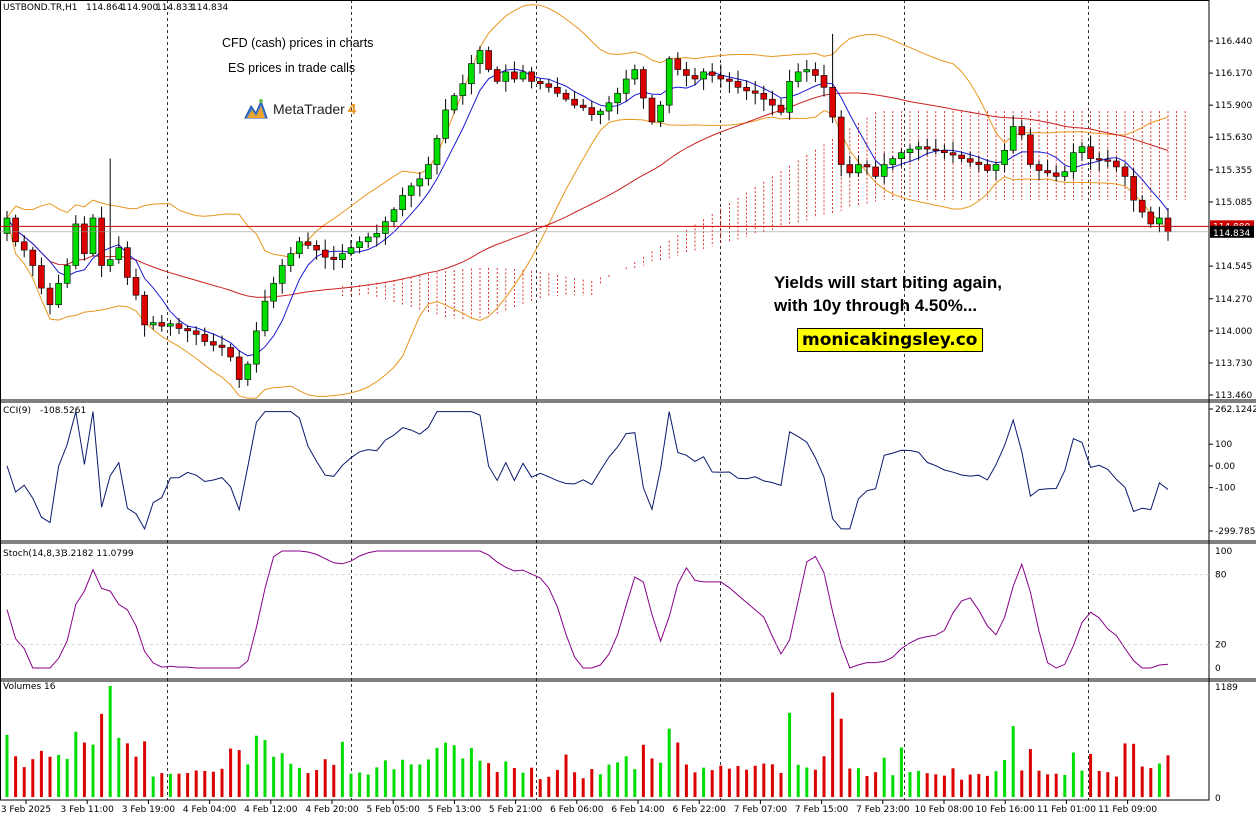 The height and width of the screenshot is (821, 1256). Describe the element at coordinates (17, 411) in the screenshot. I see `cci-label: CCI(9)` at that location.